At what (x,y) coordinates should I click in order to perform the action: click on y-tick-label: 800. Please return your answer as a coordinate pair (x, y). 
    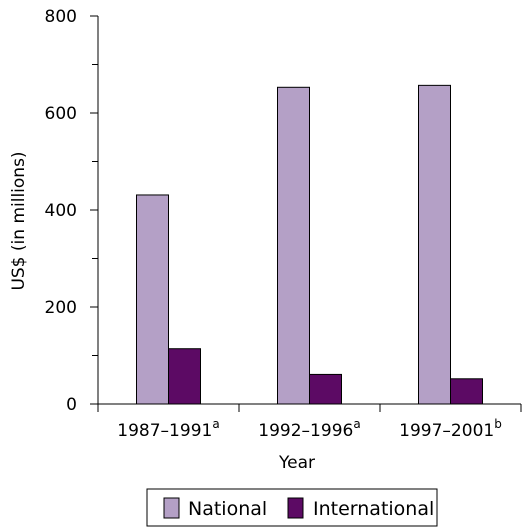
    Looking at the image, I should click on (61, 17).